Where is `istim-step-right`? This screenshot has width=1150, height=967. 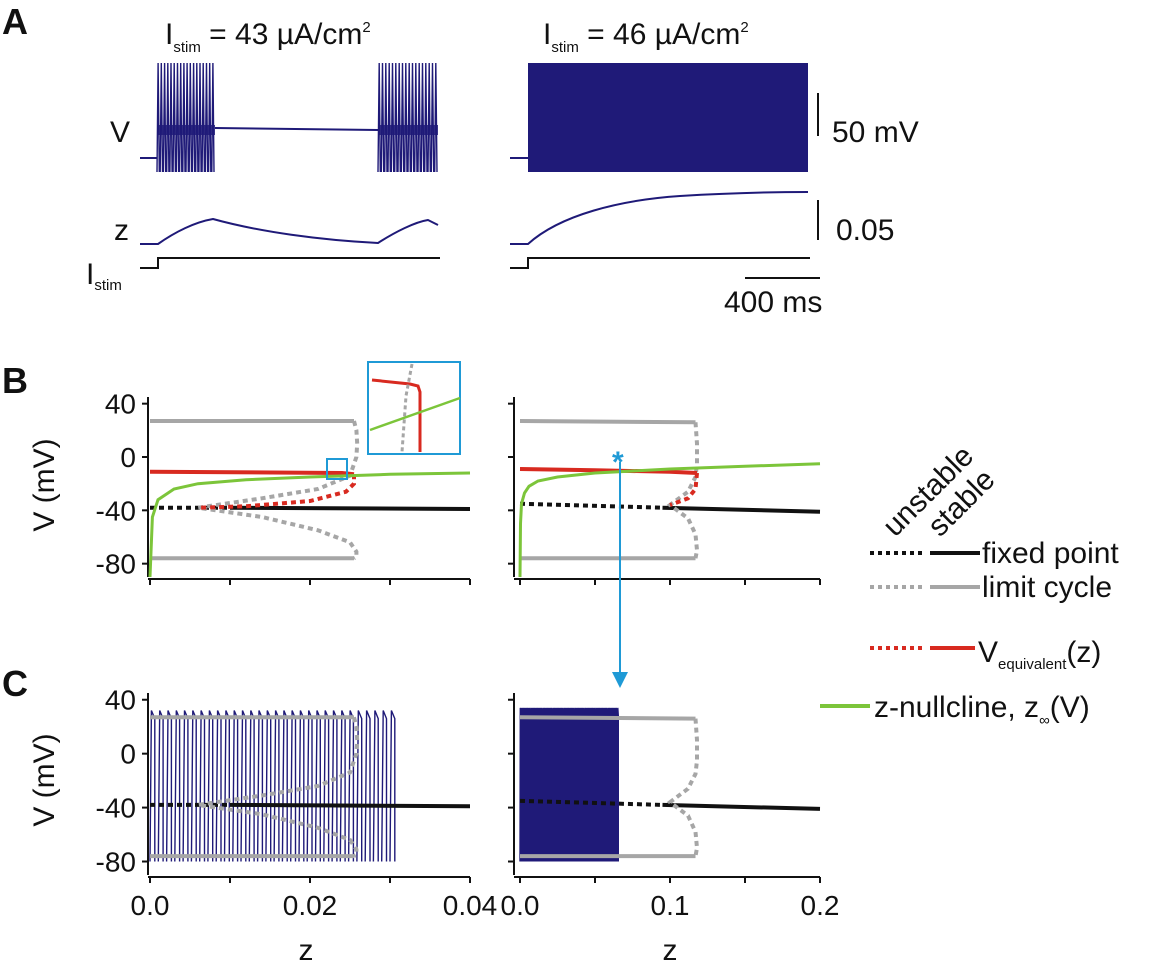 istim-step-right is located at coordinates (660, 263).